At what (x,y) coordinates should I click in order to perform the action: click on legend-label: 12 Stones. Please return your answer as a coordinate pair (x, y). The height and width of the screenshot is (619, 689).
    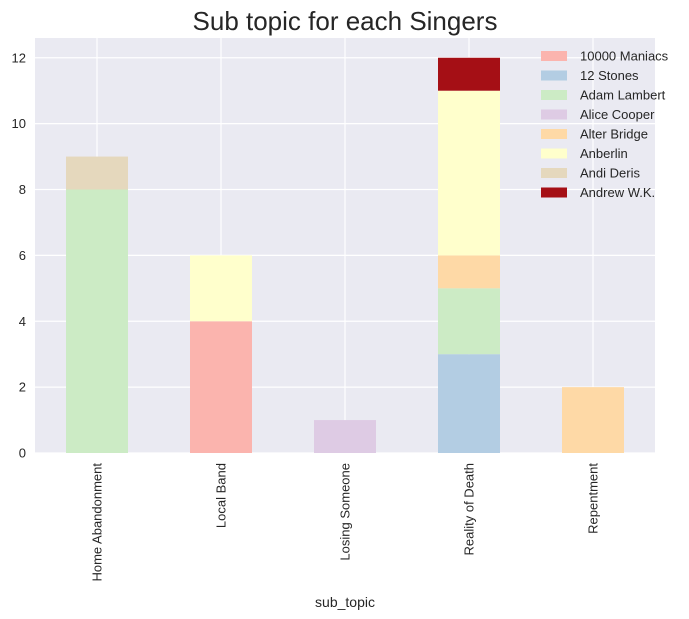
    Looking at the image, I should click on (609, 75).